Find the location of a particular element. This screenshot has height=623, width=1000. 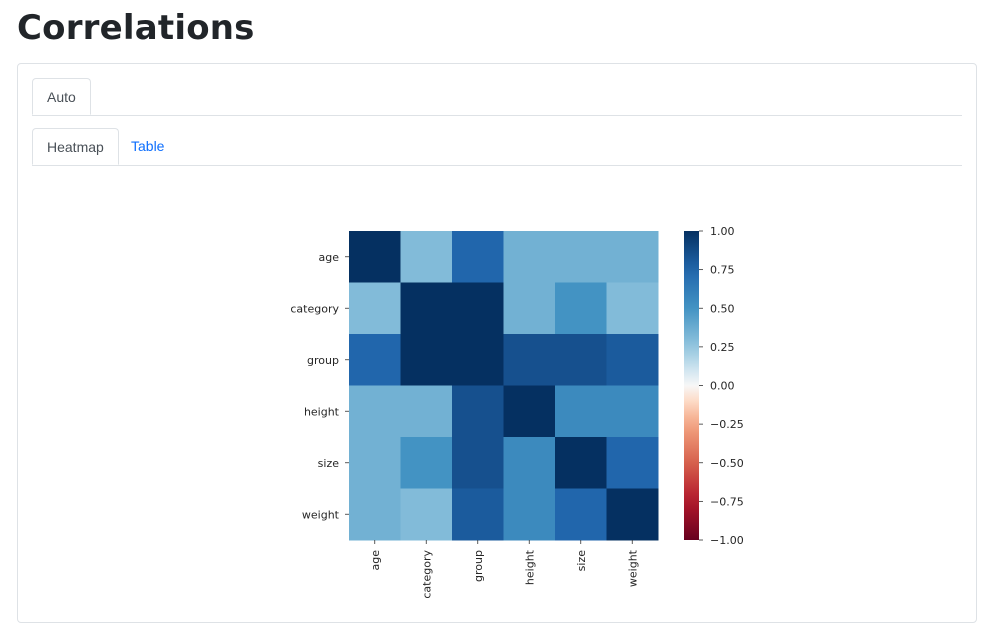

heatmap-cell-group-weight is located at coordinates (632, 360).